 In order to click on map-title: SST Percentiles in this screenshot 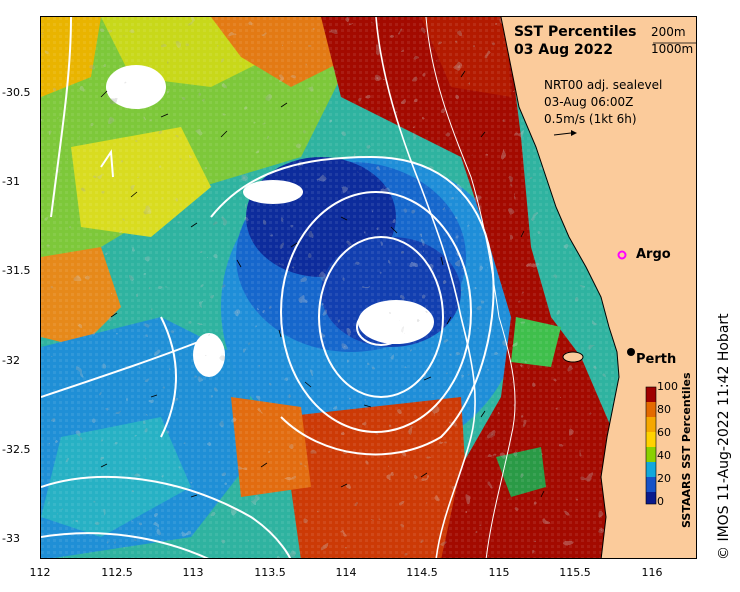, I will do `click(575, 32)`.